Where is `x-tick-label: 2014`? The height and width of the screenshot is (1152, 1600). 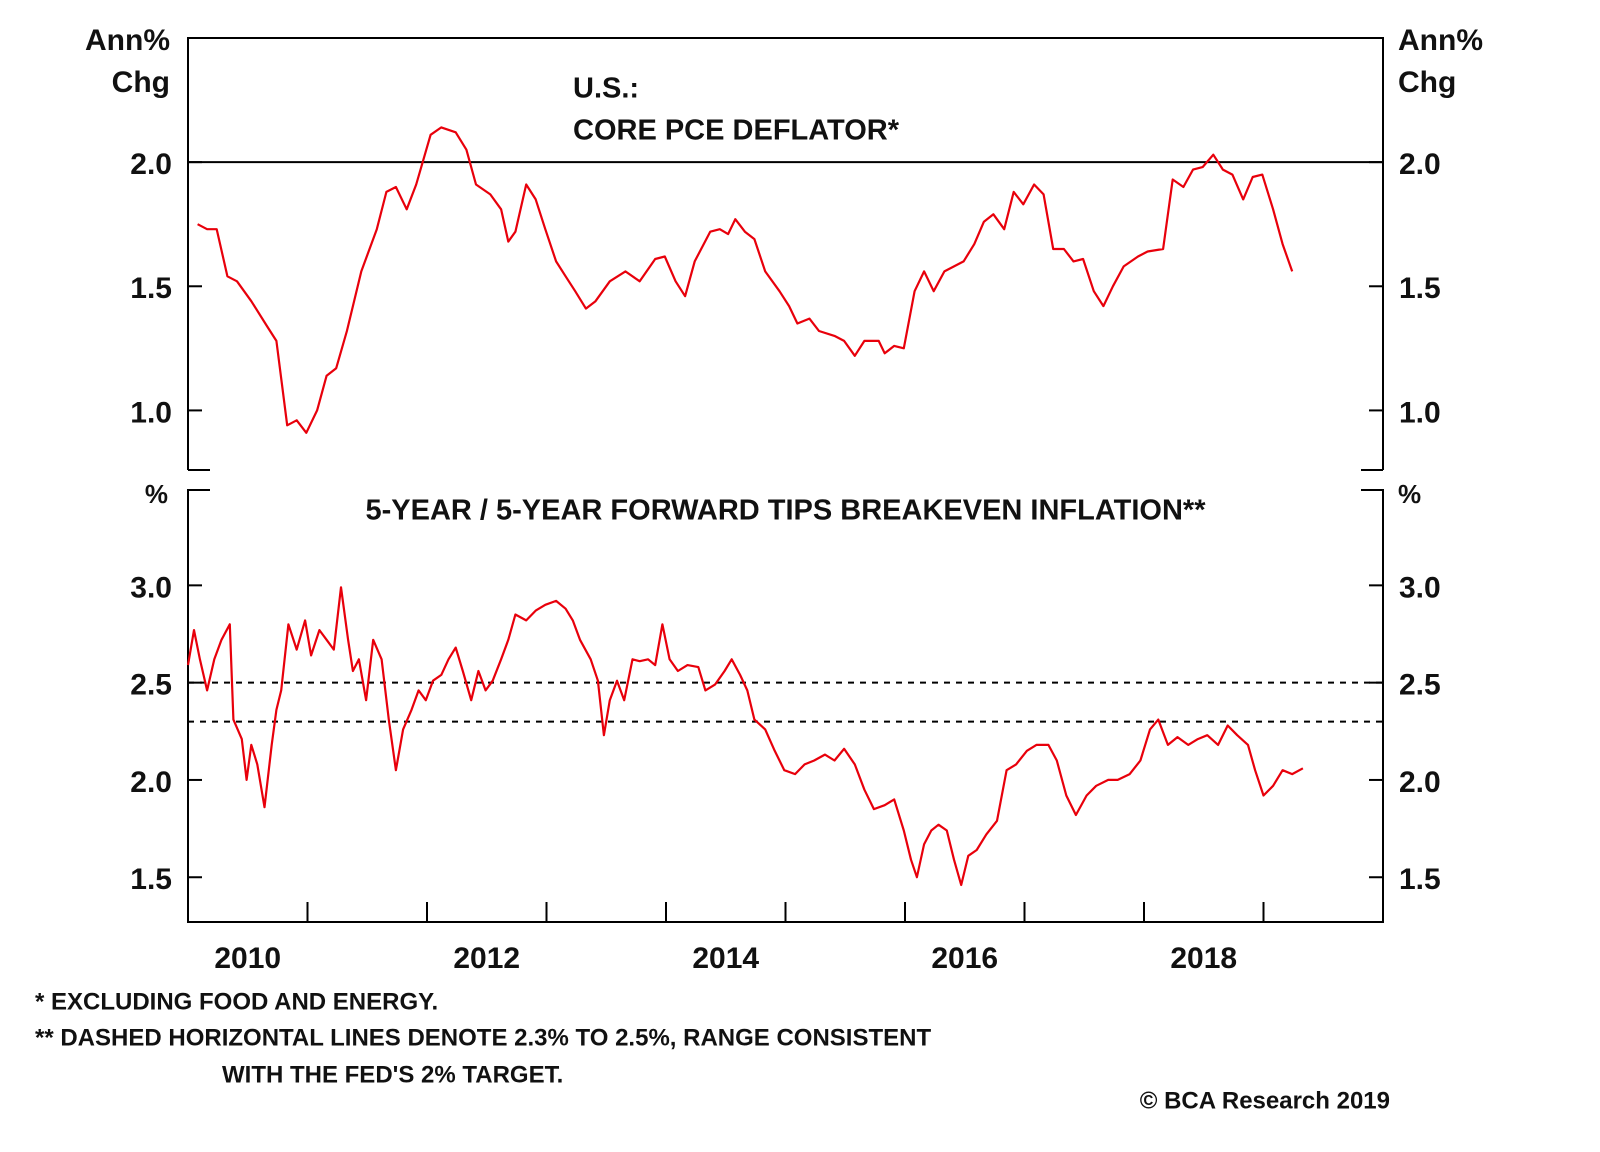 x-tick-label: 2014 is located at coordinates (725, 958).